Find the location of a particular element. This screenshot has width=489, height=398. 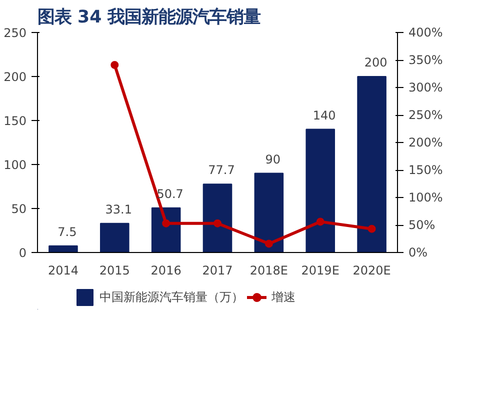

data-label: 90 is located at coordinates (273, 159).